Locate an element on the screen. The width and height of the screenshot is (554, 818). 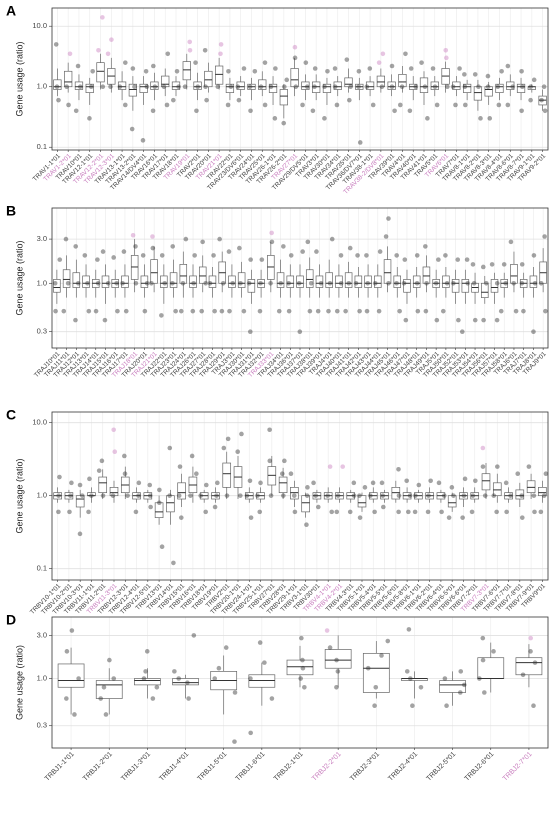
y-tick-label: 10.0 is located at coordinates (39, 422).